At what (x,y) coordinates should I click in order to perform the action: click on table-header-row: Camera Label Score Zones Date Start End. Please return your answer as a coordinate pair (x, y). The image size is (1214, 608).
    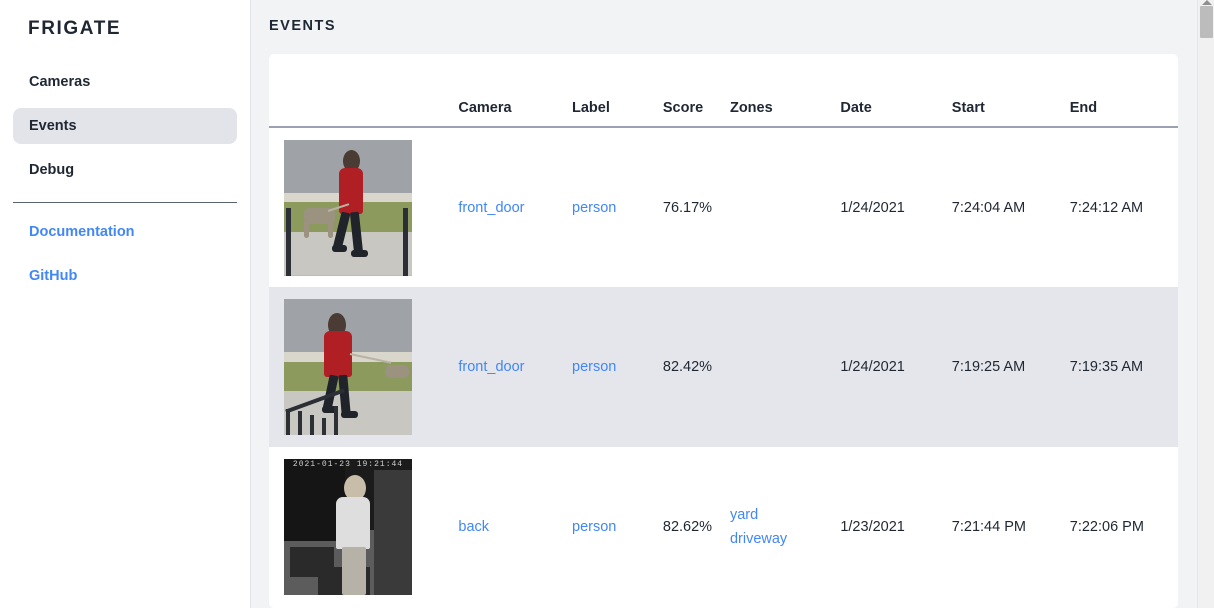
    Looking at the image, I should click on (723, 90).